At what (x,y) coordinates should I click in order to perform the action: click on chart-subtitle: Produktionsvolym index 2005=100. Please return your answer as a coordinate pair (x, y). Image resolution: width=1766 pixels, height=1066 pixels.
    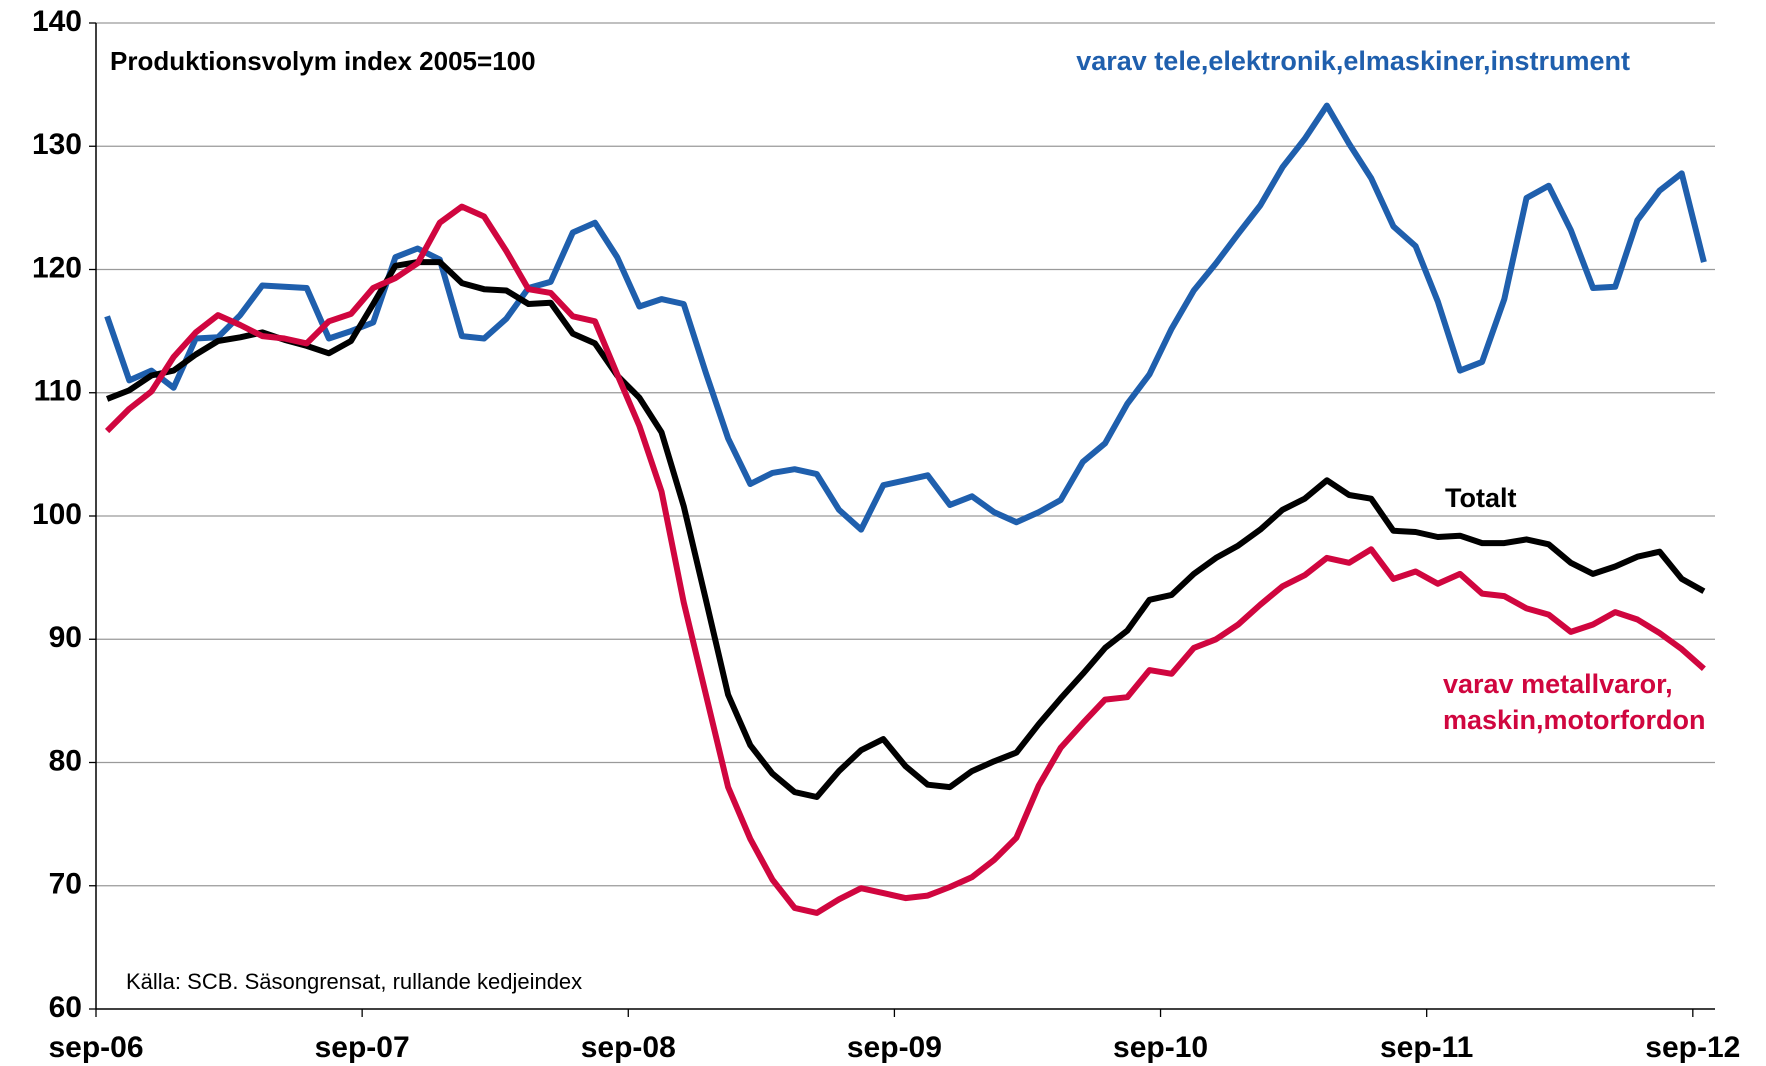
    Looking at the image, I should click on (323, 61).